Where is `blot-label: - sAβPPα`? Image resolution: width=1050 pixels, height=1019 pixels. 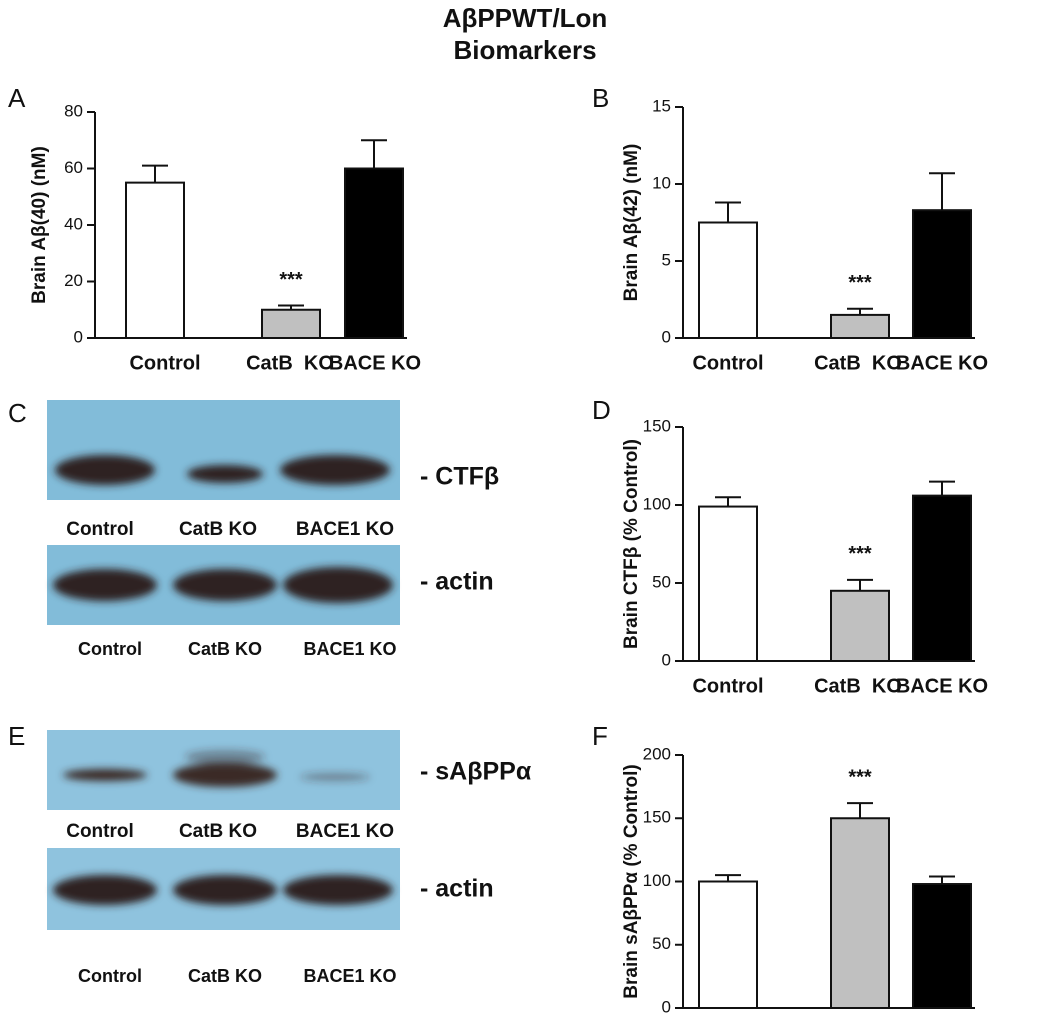 blot-label: - sAβPPα is located at coordinates (476, 772).